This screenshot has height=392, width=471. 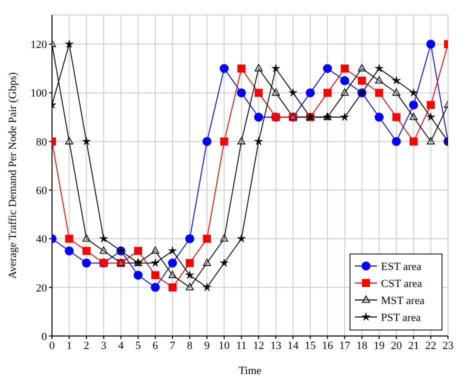 I want to click on x-tick-label: 12, so click(x=258, y=346).